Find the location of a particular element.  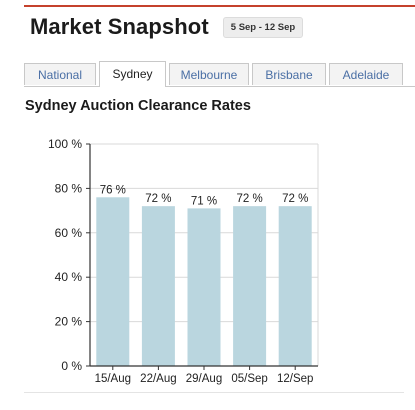

y-tick-label: 80 % is located at coordinates (69, 188).